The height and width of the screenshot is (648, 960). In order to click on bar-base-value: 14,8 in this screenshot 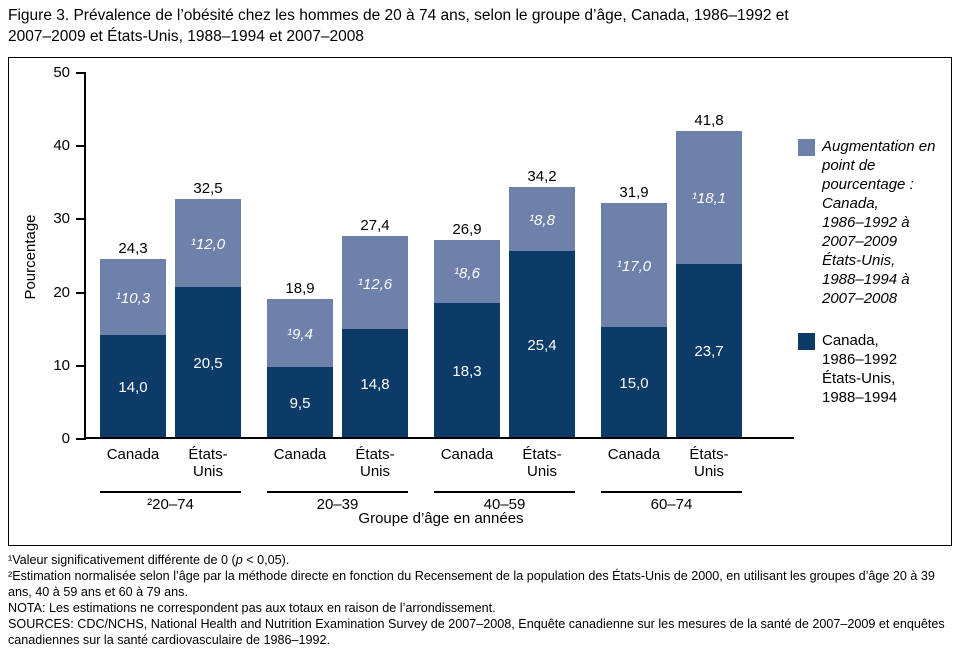, I will do `click(375, 384)`.